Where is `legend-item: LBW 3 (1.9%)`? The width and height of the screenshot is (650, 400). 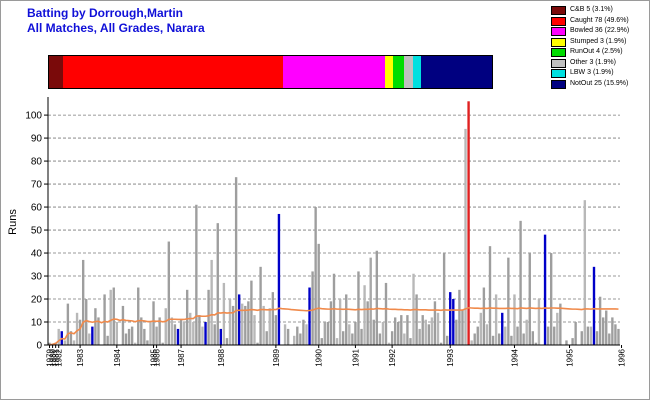 legend-item: LBW 3 (1.9%) is located at coordinates (600, 73).